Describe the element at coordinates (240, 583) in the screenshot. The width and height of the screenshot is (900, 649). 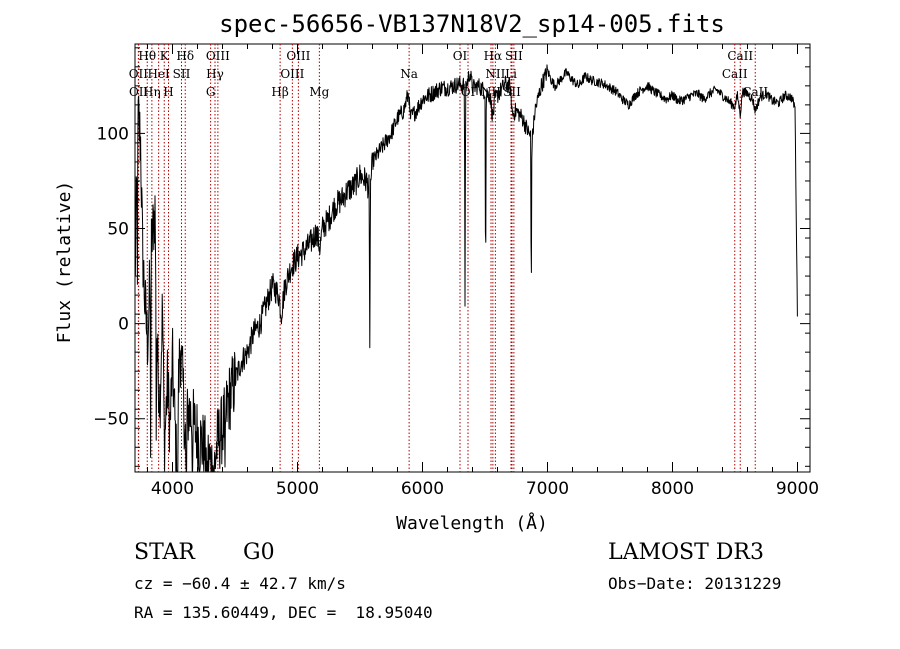
I see `redshift-text: cz = −60.4 ± 42.7 km/s` at that location.